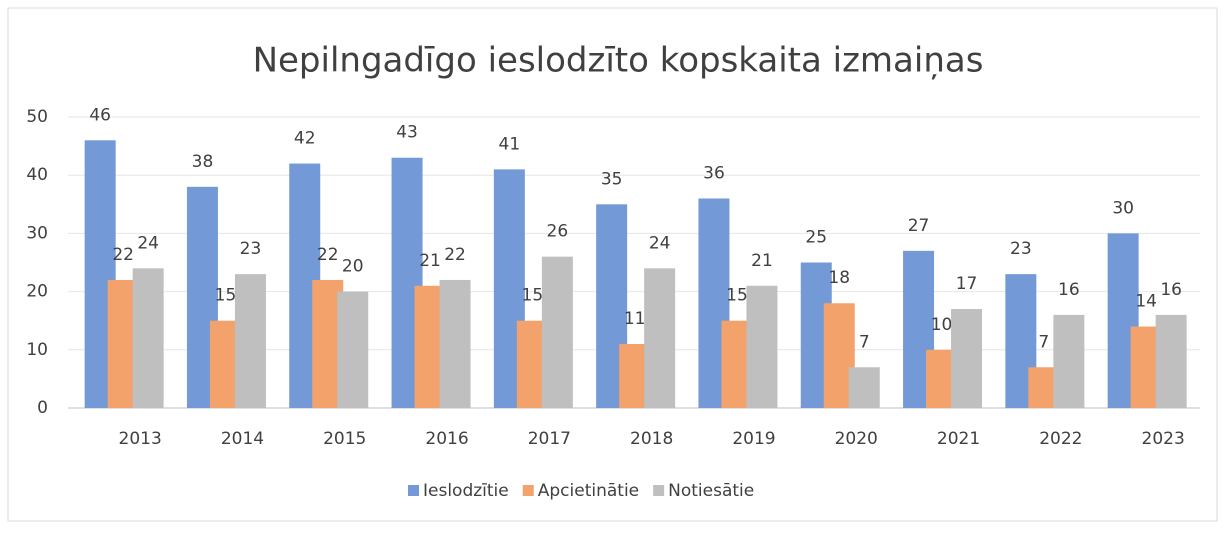 The width and height of the screenshot is (1225, 533). What do you see at coordinates (510, 144) in the screenshot?
I see `data-label: 41` at bounding box center [510, 144].